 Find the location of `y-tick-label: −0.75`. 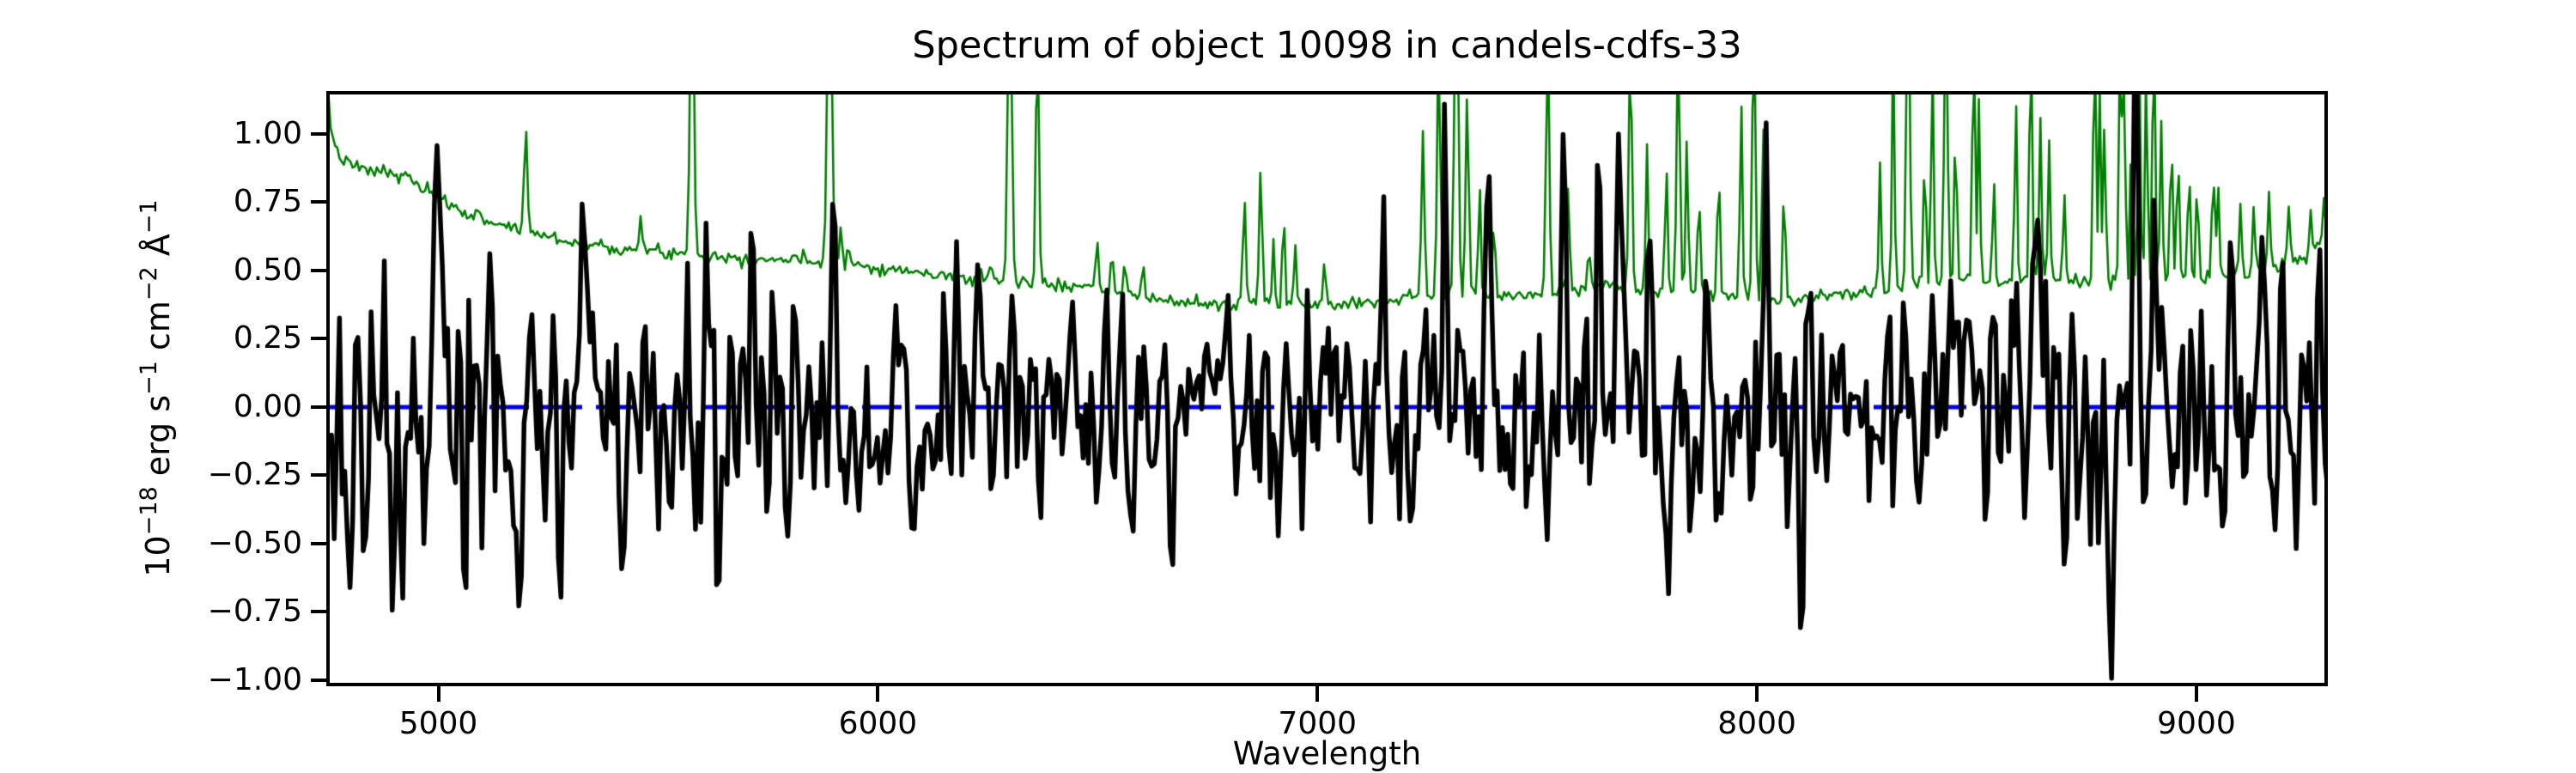

y-tick-label: −0.75 is located at coordinates (254, 611).